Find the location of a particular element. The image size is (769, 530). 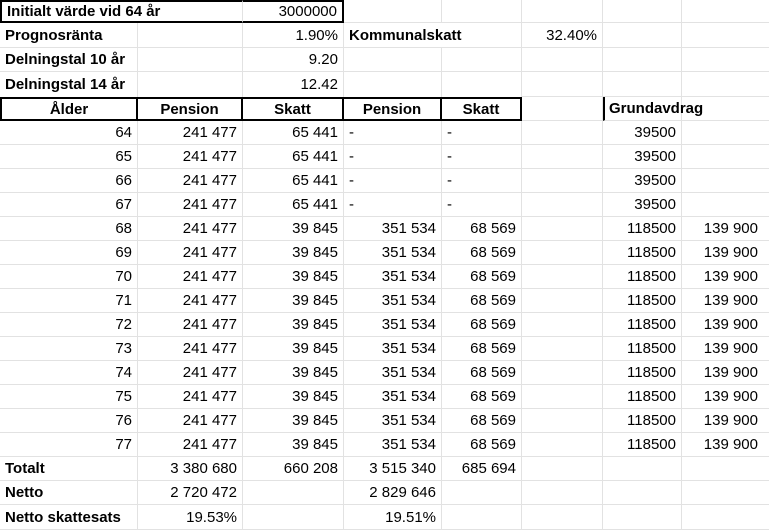

initial-value-label-cell: Initialt värde vid 64 år is located at coordinates (121, 11).